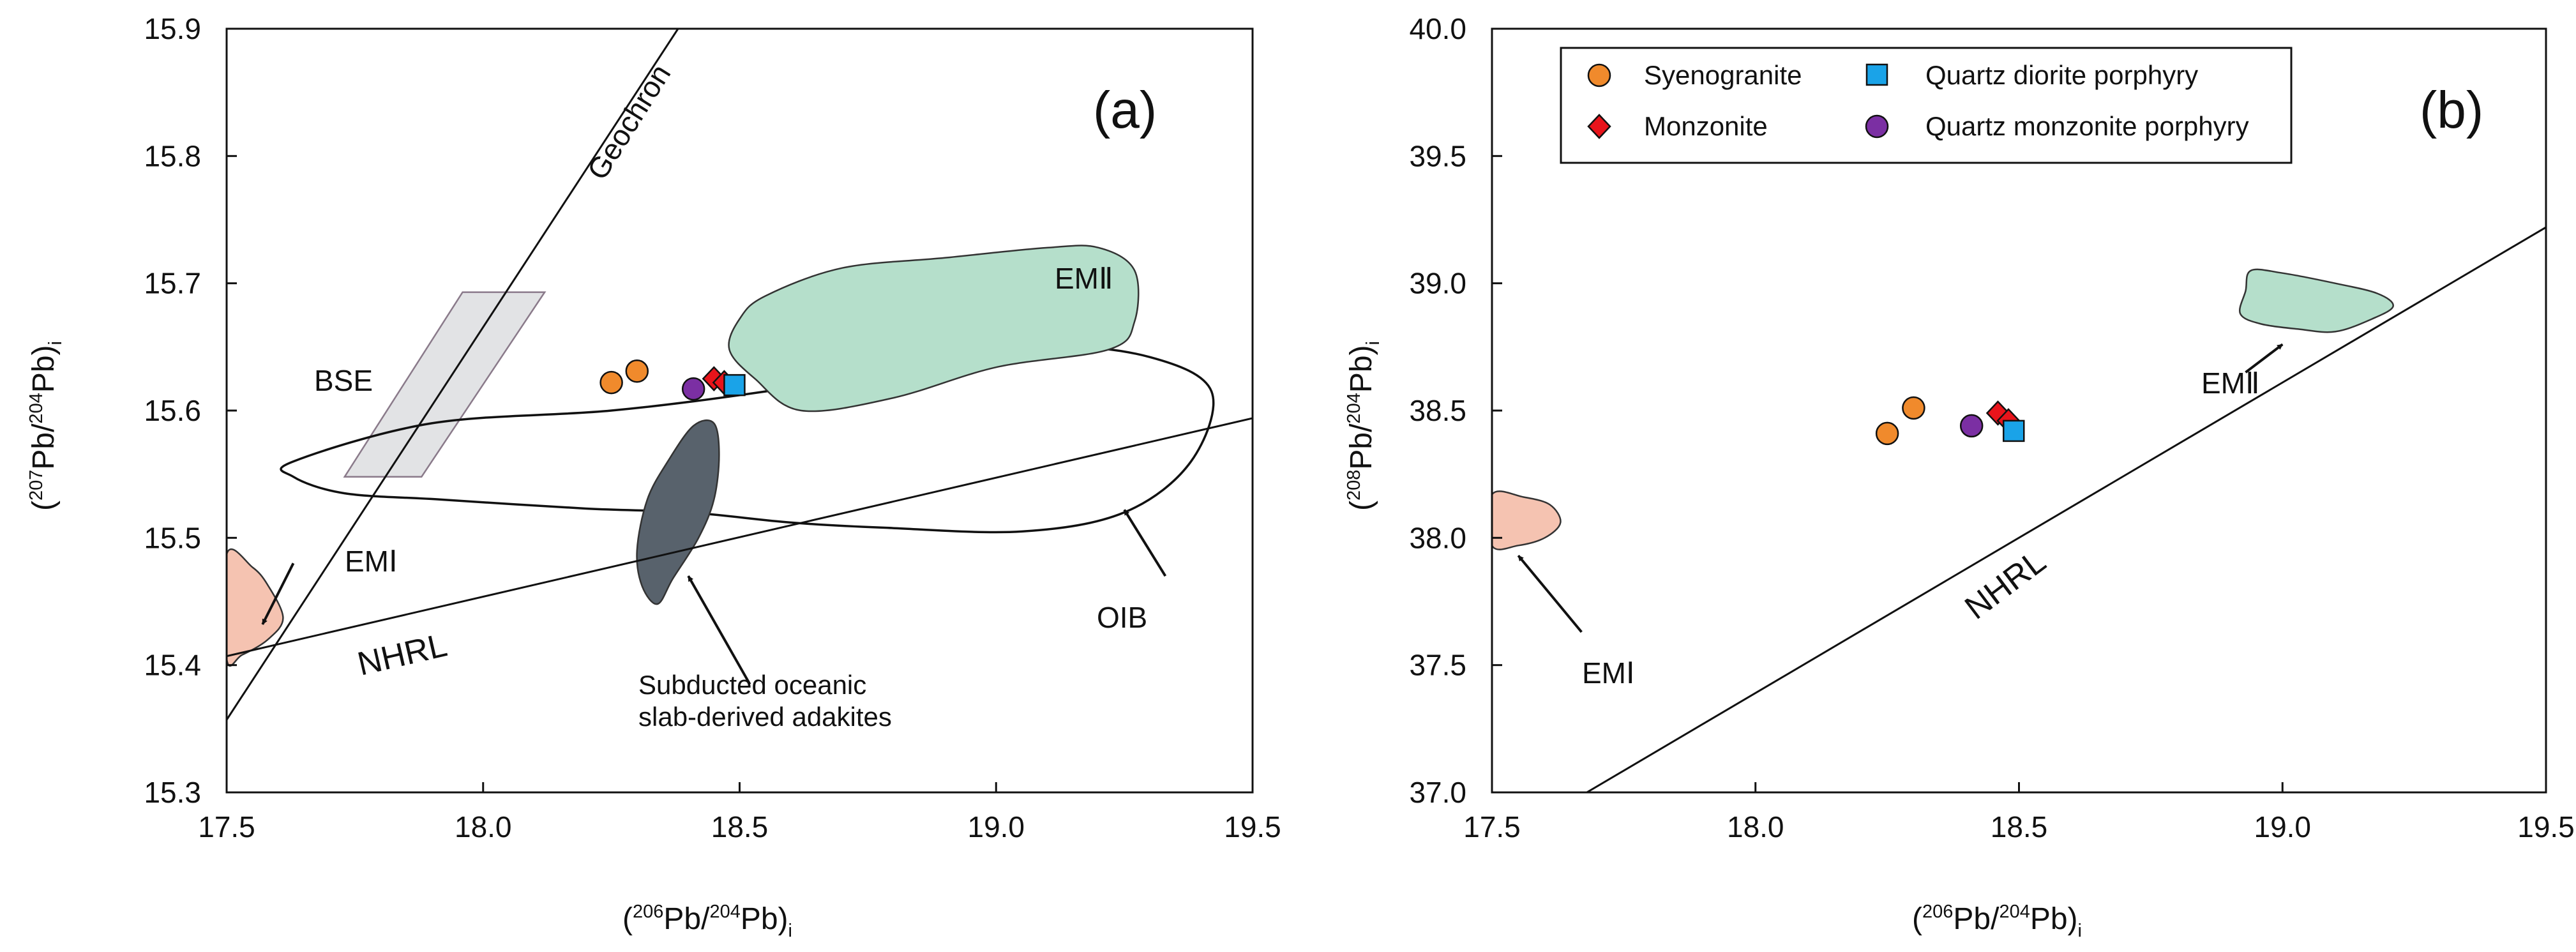 The image size is (2576, 952). I want to click on y-tick-label: 38.5, so click(1437, 410).